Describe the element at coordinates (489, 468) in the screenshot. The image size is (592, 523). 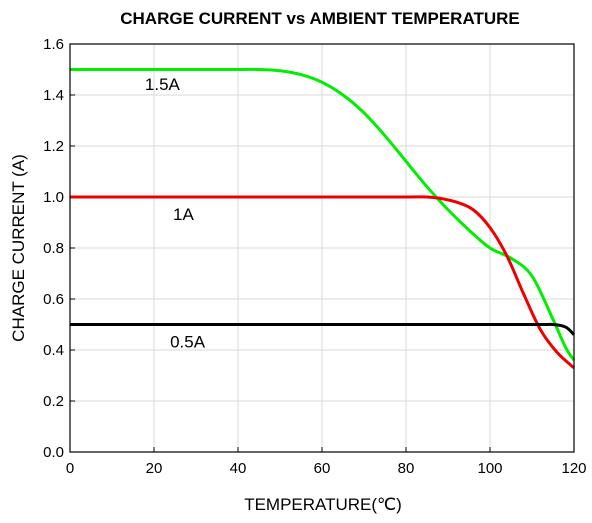
I see `x-tick-label: 100` at that location.